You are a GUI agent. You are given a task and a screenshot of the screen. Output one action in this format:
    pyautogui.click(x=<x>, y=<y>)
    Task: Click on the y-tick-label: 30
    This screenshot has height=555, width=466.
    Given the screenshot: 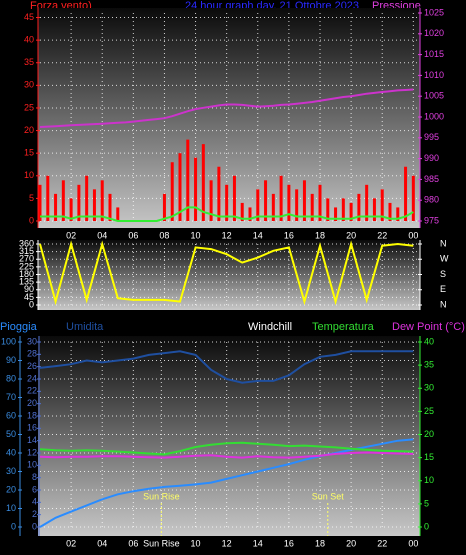 What is the action you would take?
    pyautogui.click(x=29, y=85)
    